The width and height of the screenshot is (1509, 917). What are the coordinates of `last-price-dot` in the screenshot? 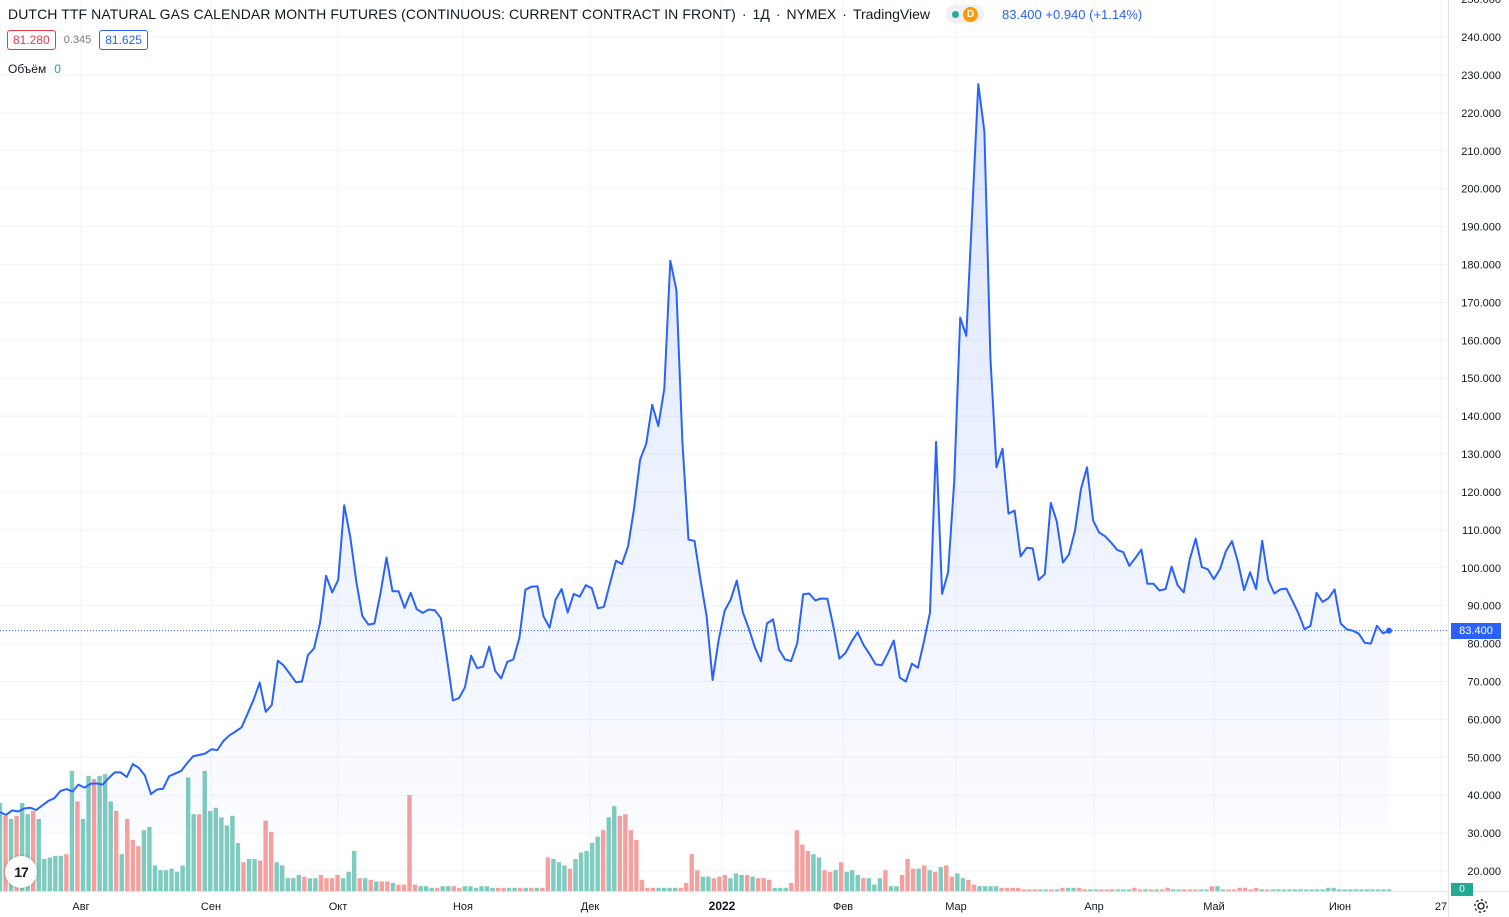 It's located at (1389, 630).